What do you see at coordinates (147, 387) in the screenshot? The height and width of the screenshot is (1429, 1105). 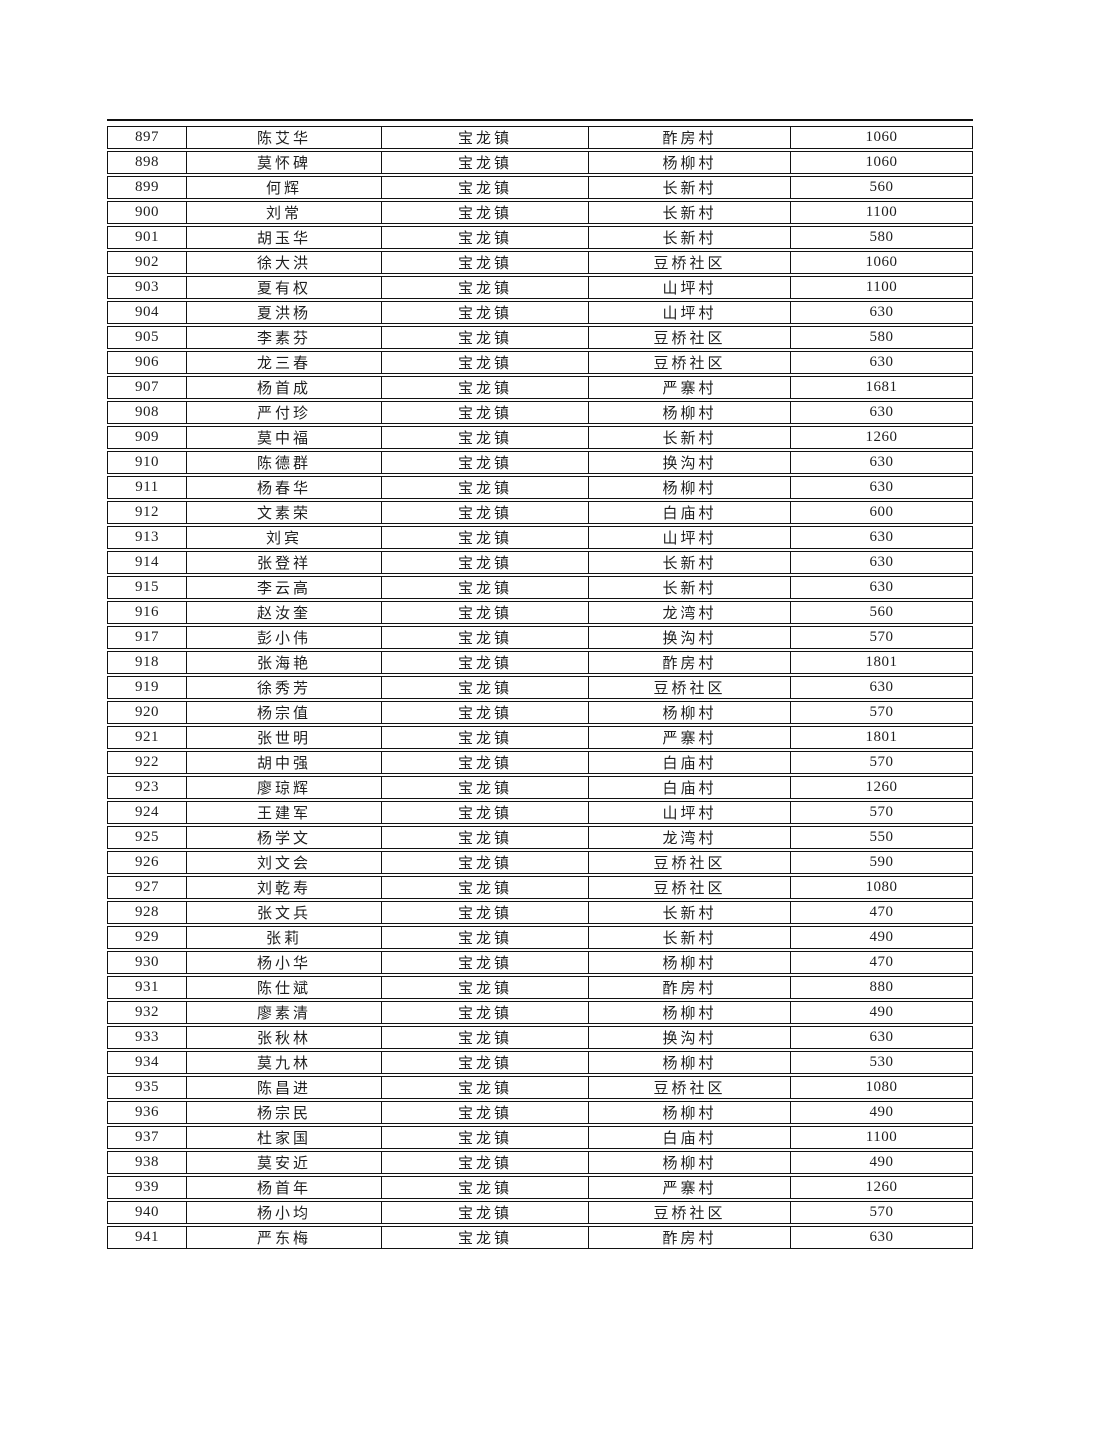 I see `cell-no: 907` at bounding box center [147, 387].